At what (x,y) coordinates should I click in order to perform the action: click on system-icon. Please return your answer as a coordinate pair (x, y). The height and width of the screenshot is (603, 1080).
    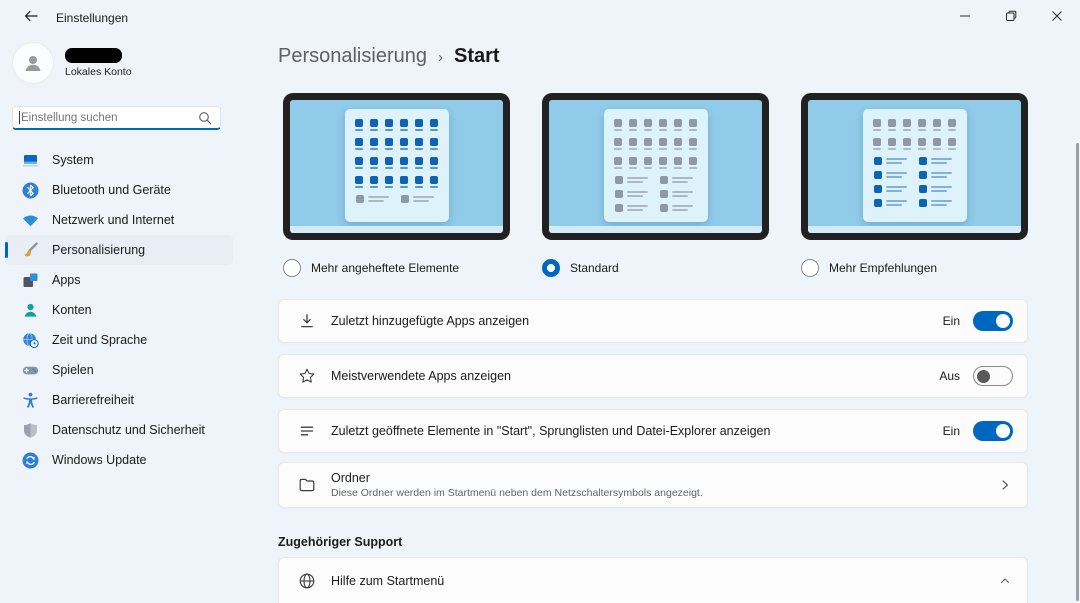
    Looking at the image, I should click on (30, 160).